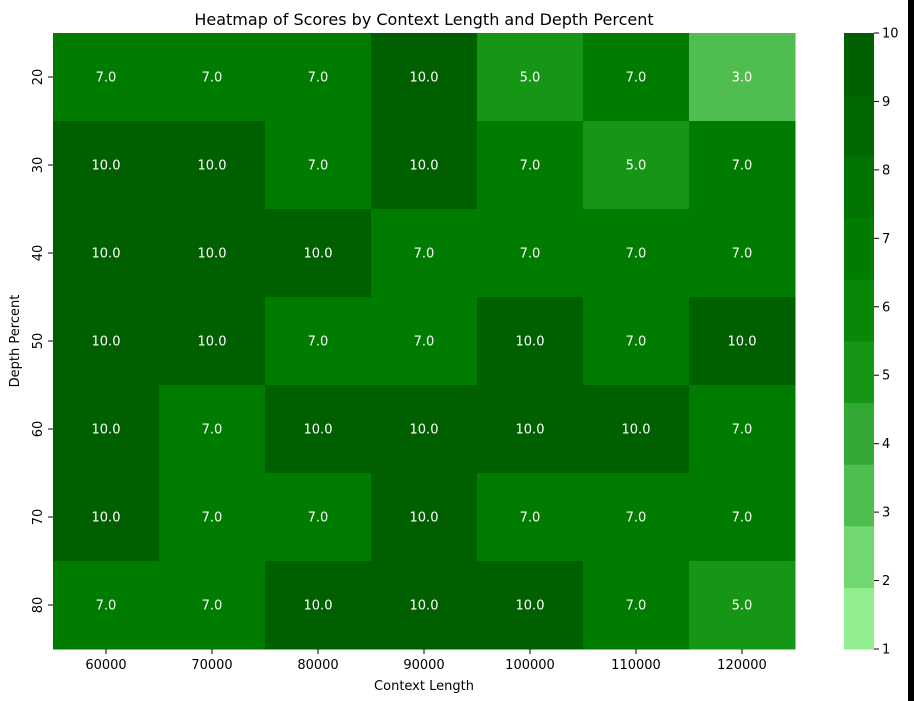 This screenshot has width=914, height=701. Describe the element at coordinates (424, 686) in the screenshot. I see `x-axis-label: Context Length` at that location.